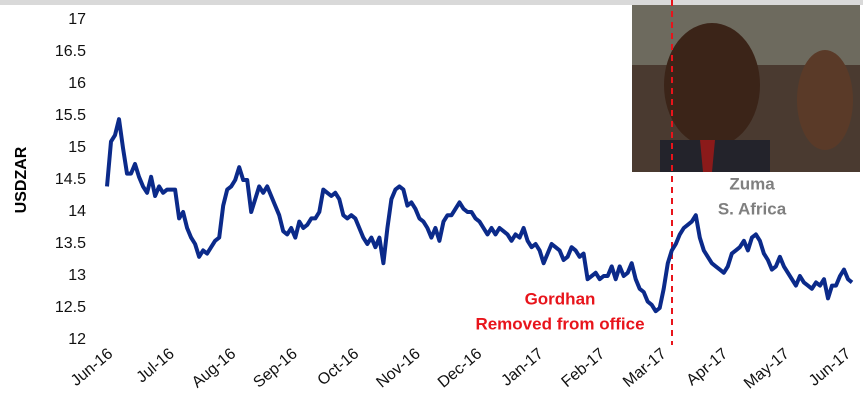 The height and width of the screenshot is (419, 863). I want to click on y-tick-label: 17, so click(77, 19).